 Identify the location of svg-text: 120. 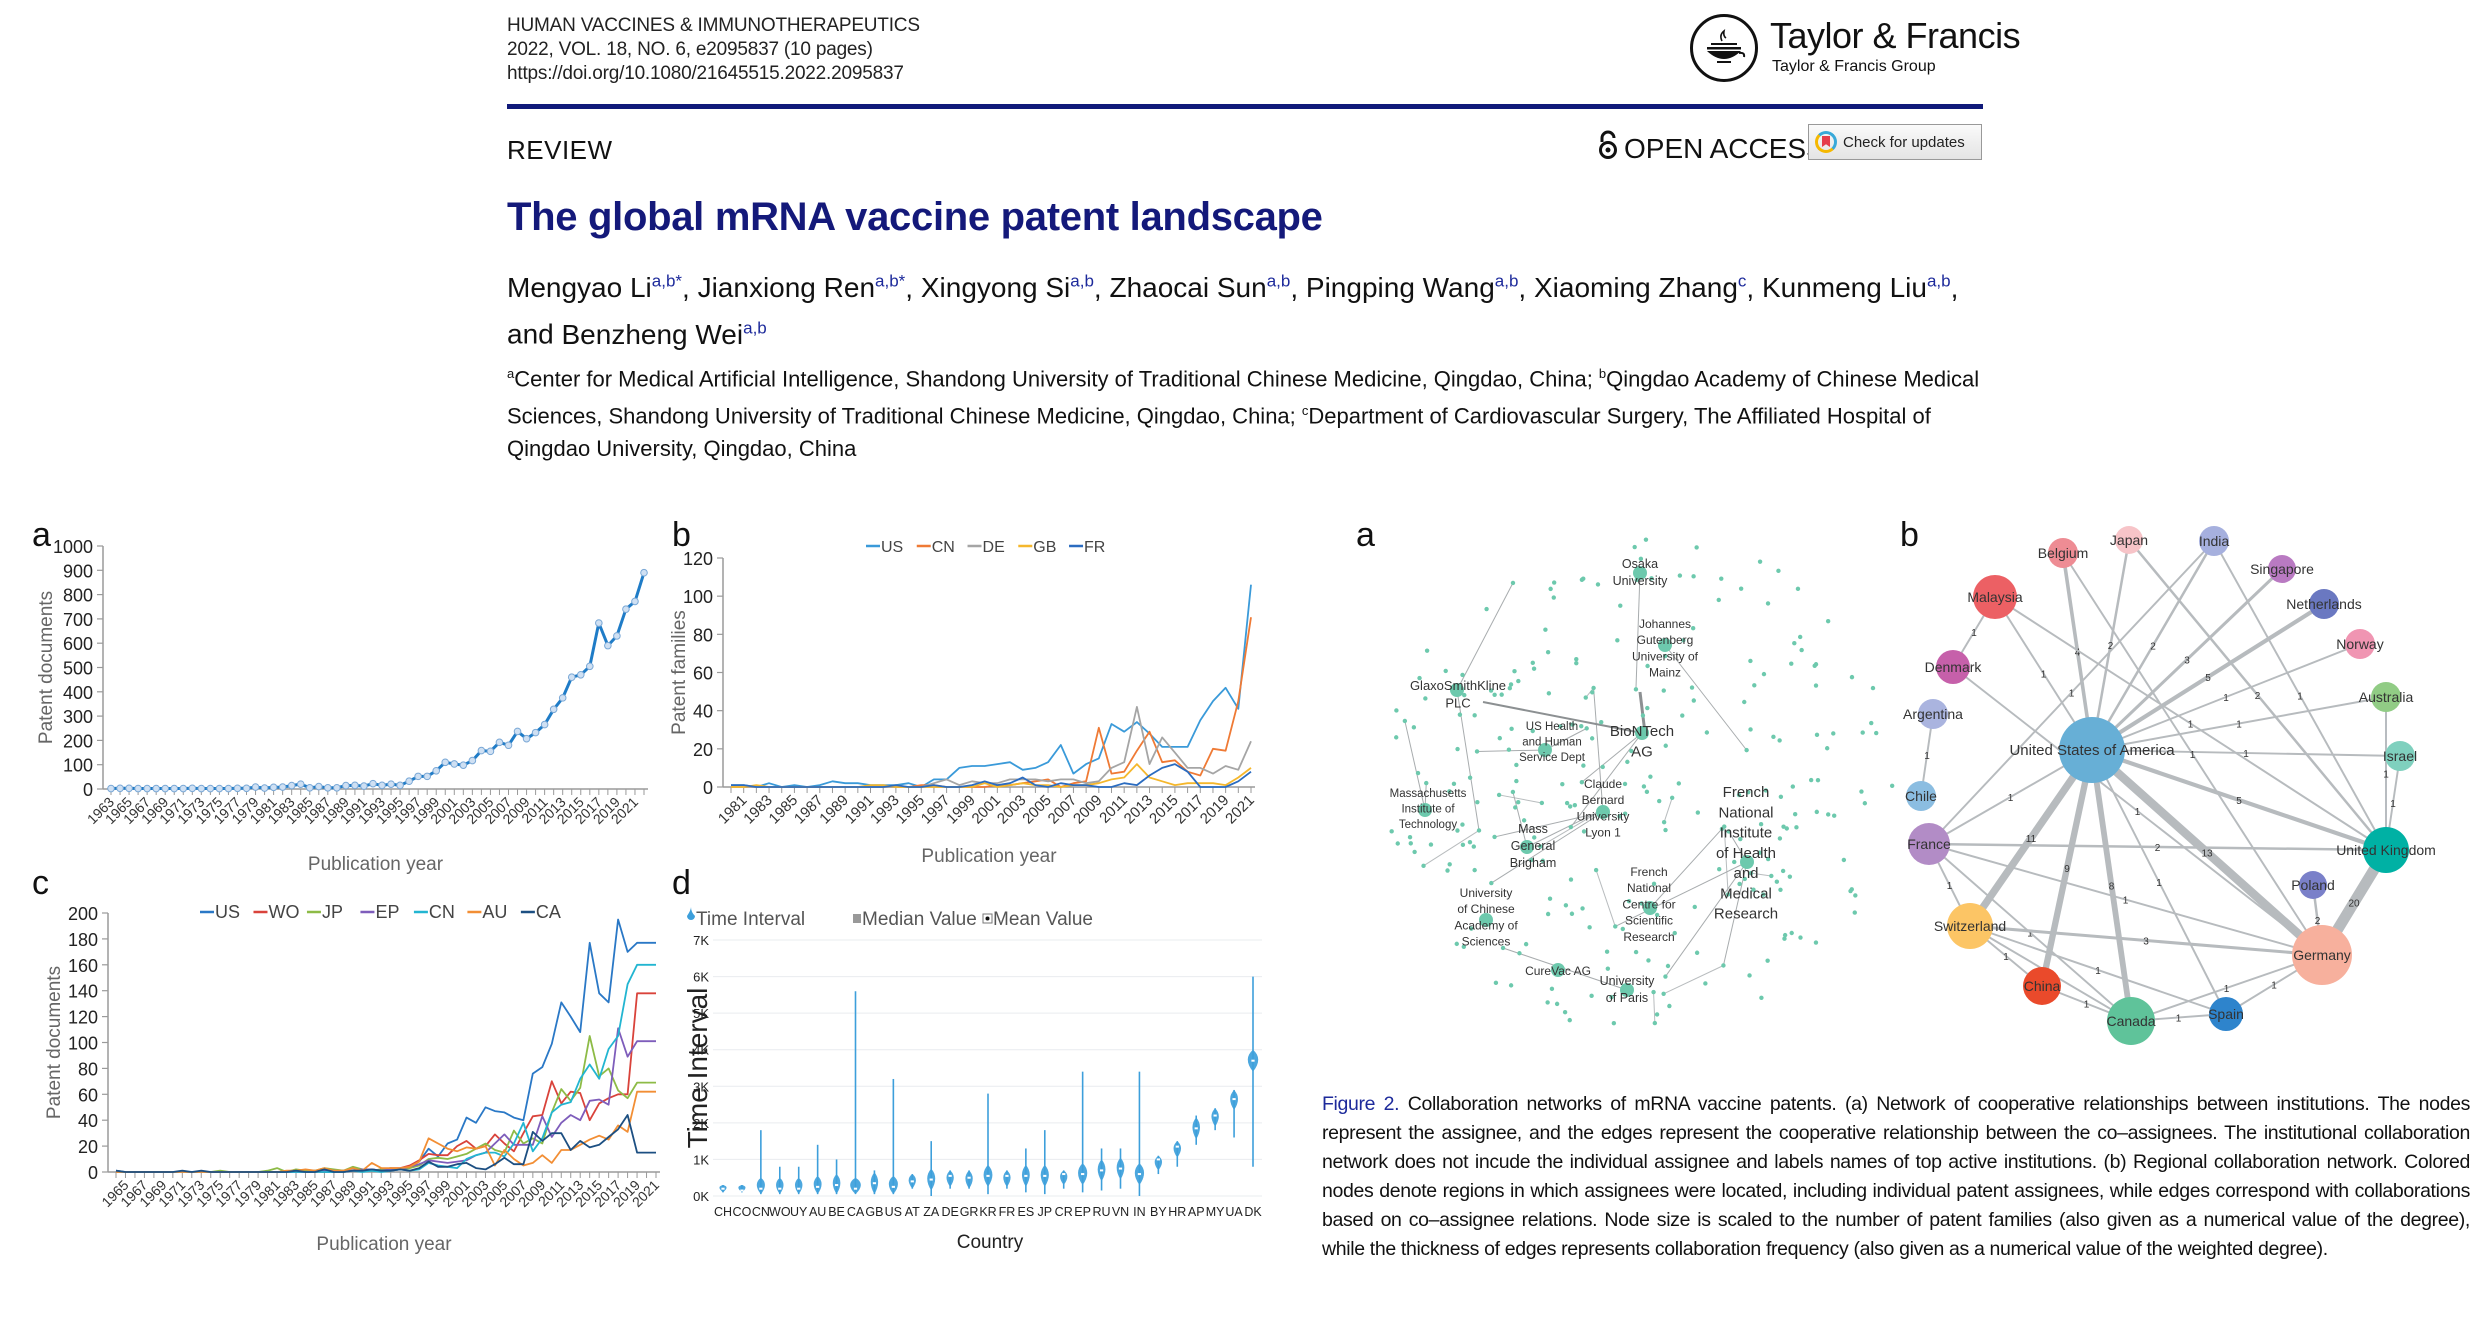
(698, 559).